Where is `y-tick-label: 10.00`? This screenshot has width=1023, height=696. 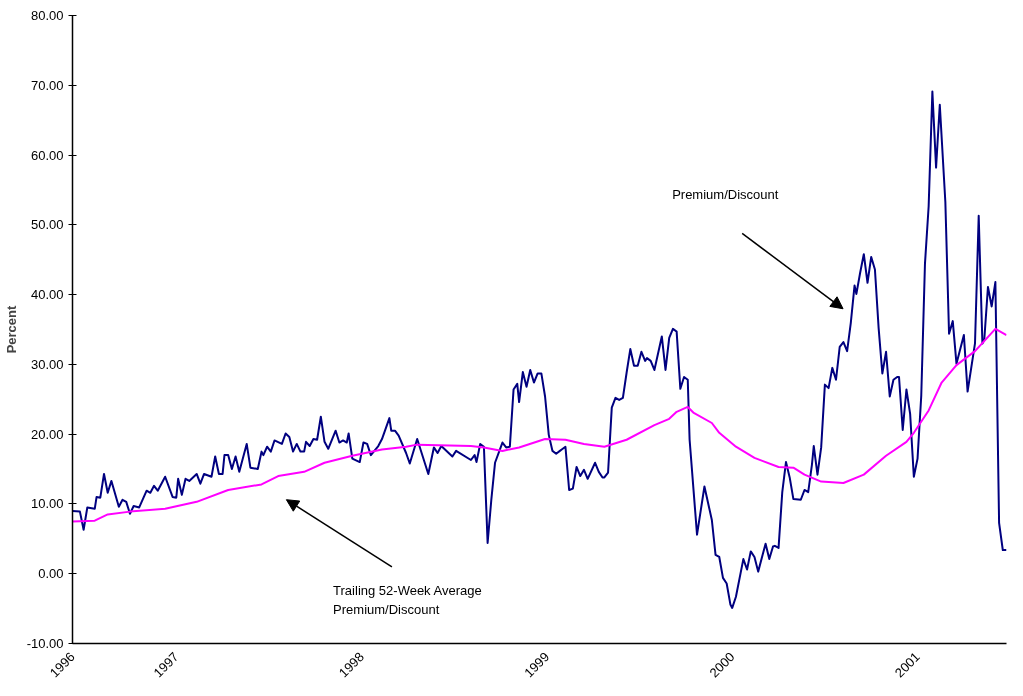 y-tick-label: 10.00 is located at coordinates (47, 504).